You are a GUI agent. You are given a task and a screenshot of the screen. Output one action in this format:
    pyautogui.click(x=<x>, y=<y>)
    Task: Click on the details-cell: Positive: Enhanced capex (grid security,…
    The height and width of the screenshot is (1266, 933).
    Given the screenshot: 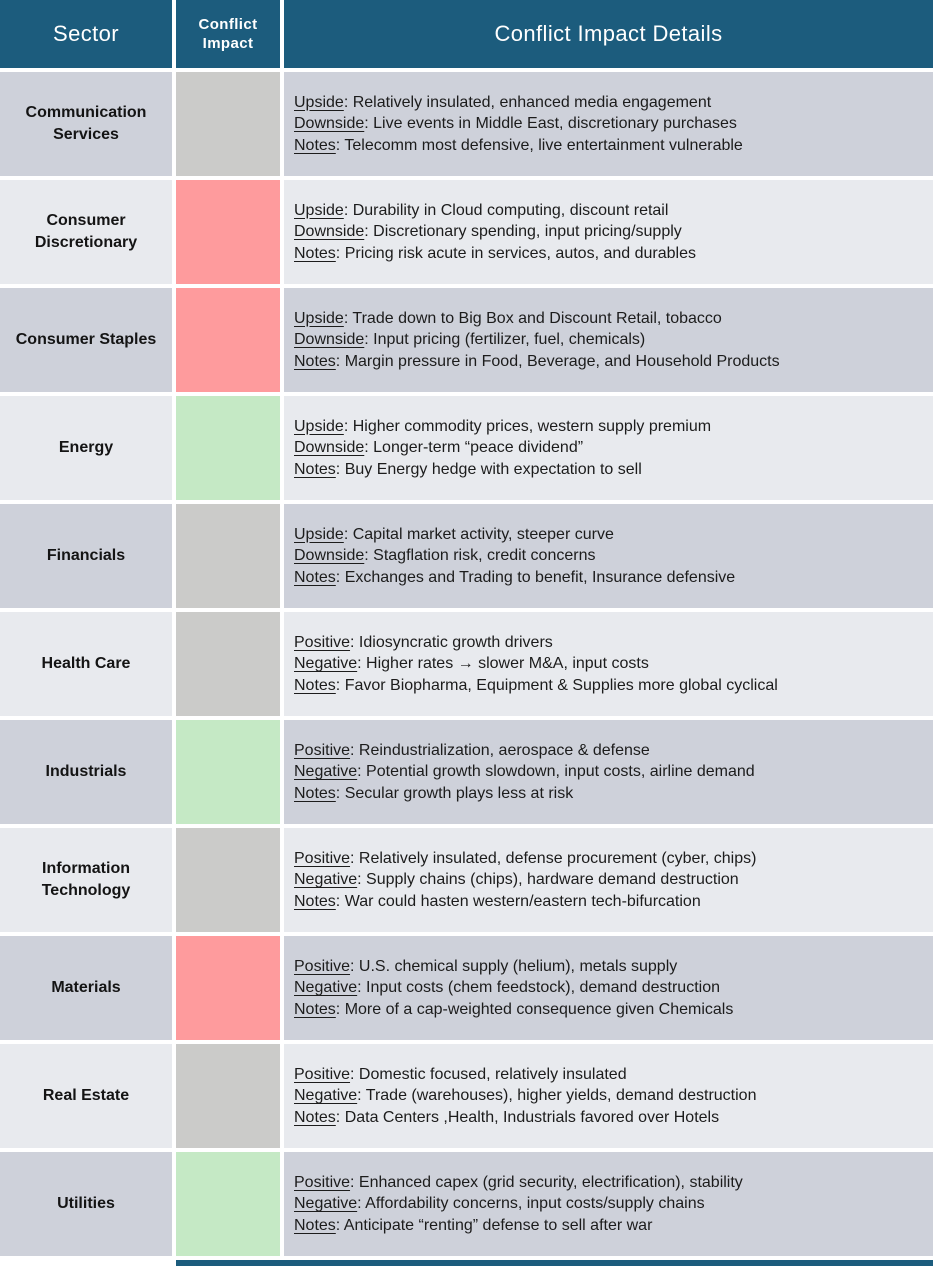 What is the action you would take?
    pyautogui.click(x=608, y=1204)
    